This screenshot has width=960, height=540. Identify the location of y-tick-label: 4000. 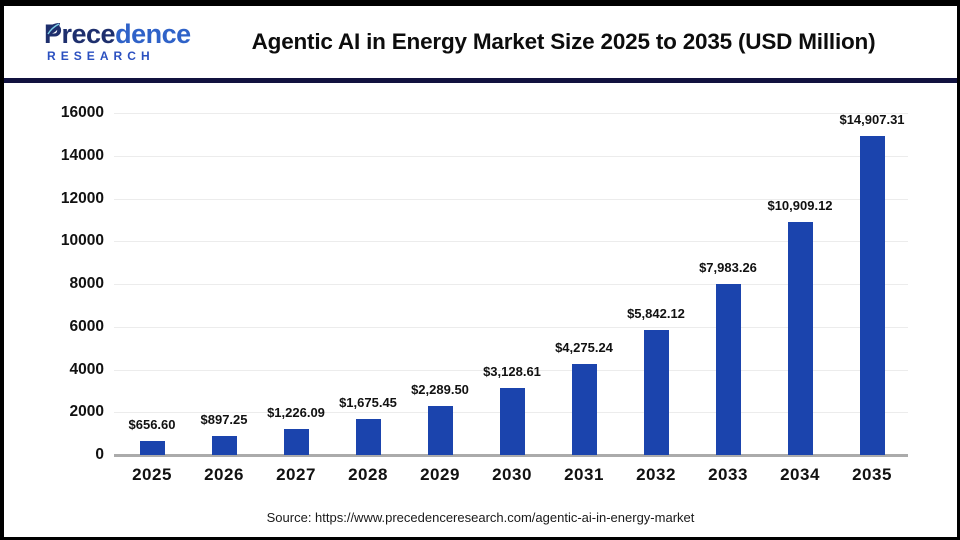
(86, 369).